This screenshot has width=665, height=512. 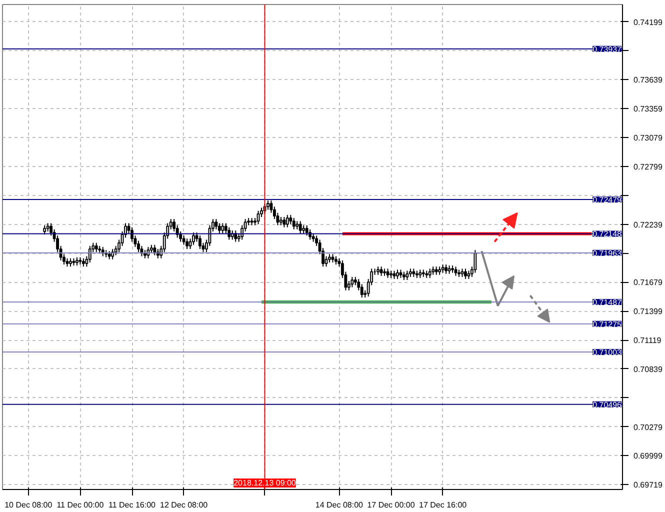 I want to click on y-tick-label: 0.69719, so click(x=648, y=485).